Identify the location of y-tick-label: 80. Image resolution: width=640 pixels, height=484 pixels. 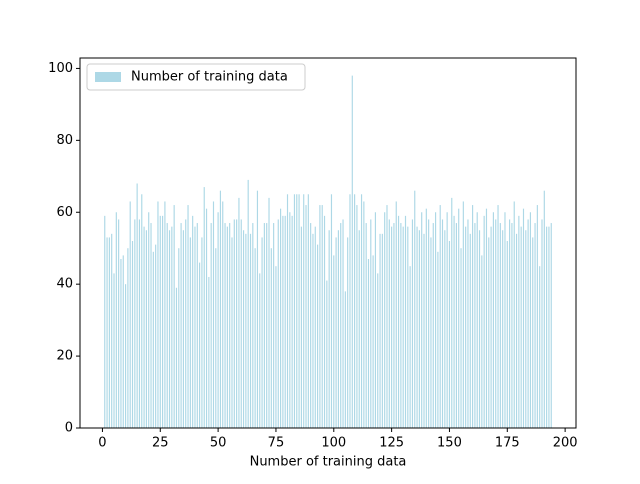
(64, 140).